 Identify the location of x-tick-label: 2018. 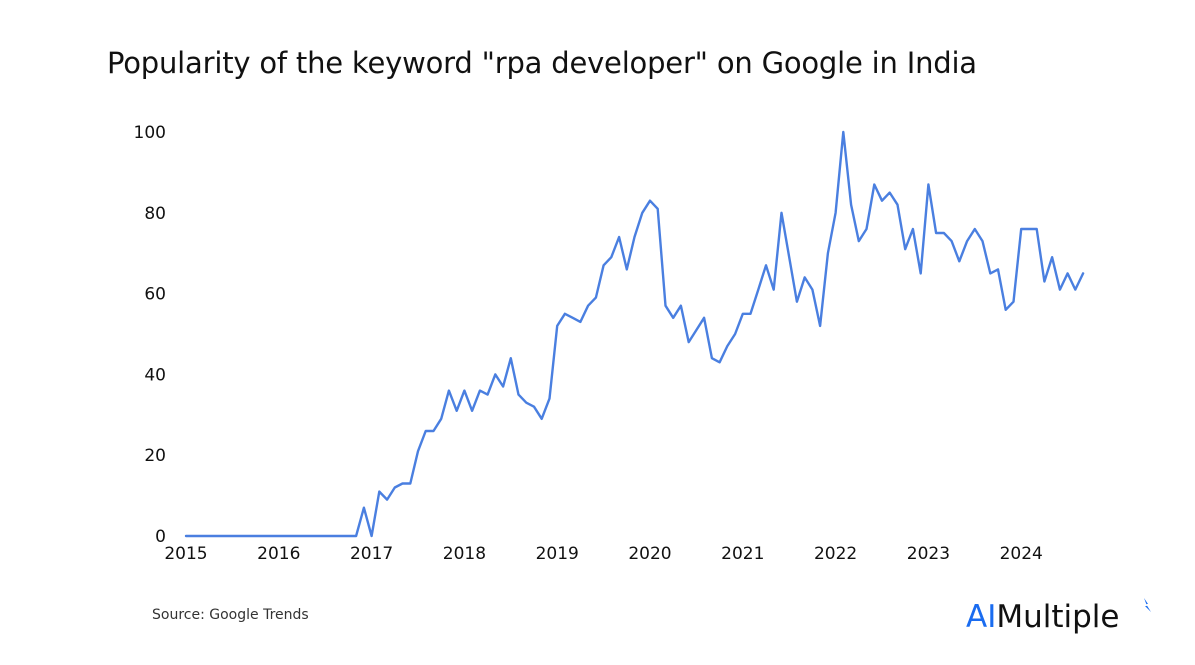
(464, 554).